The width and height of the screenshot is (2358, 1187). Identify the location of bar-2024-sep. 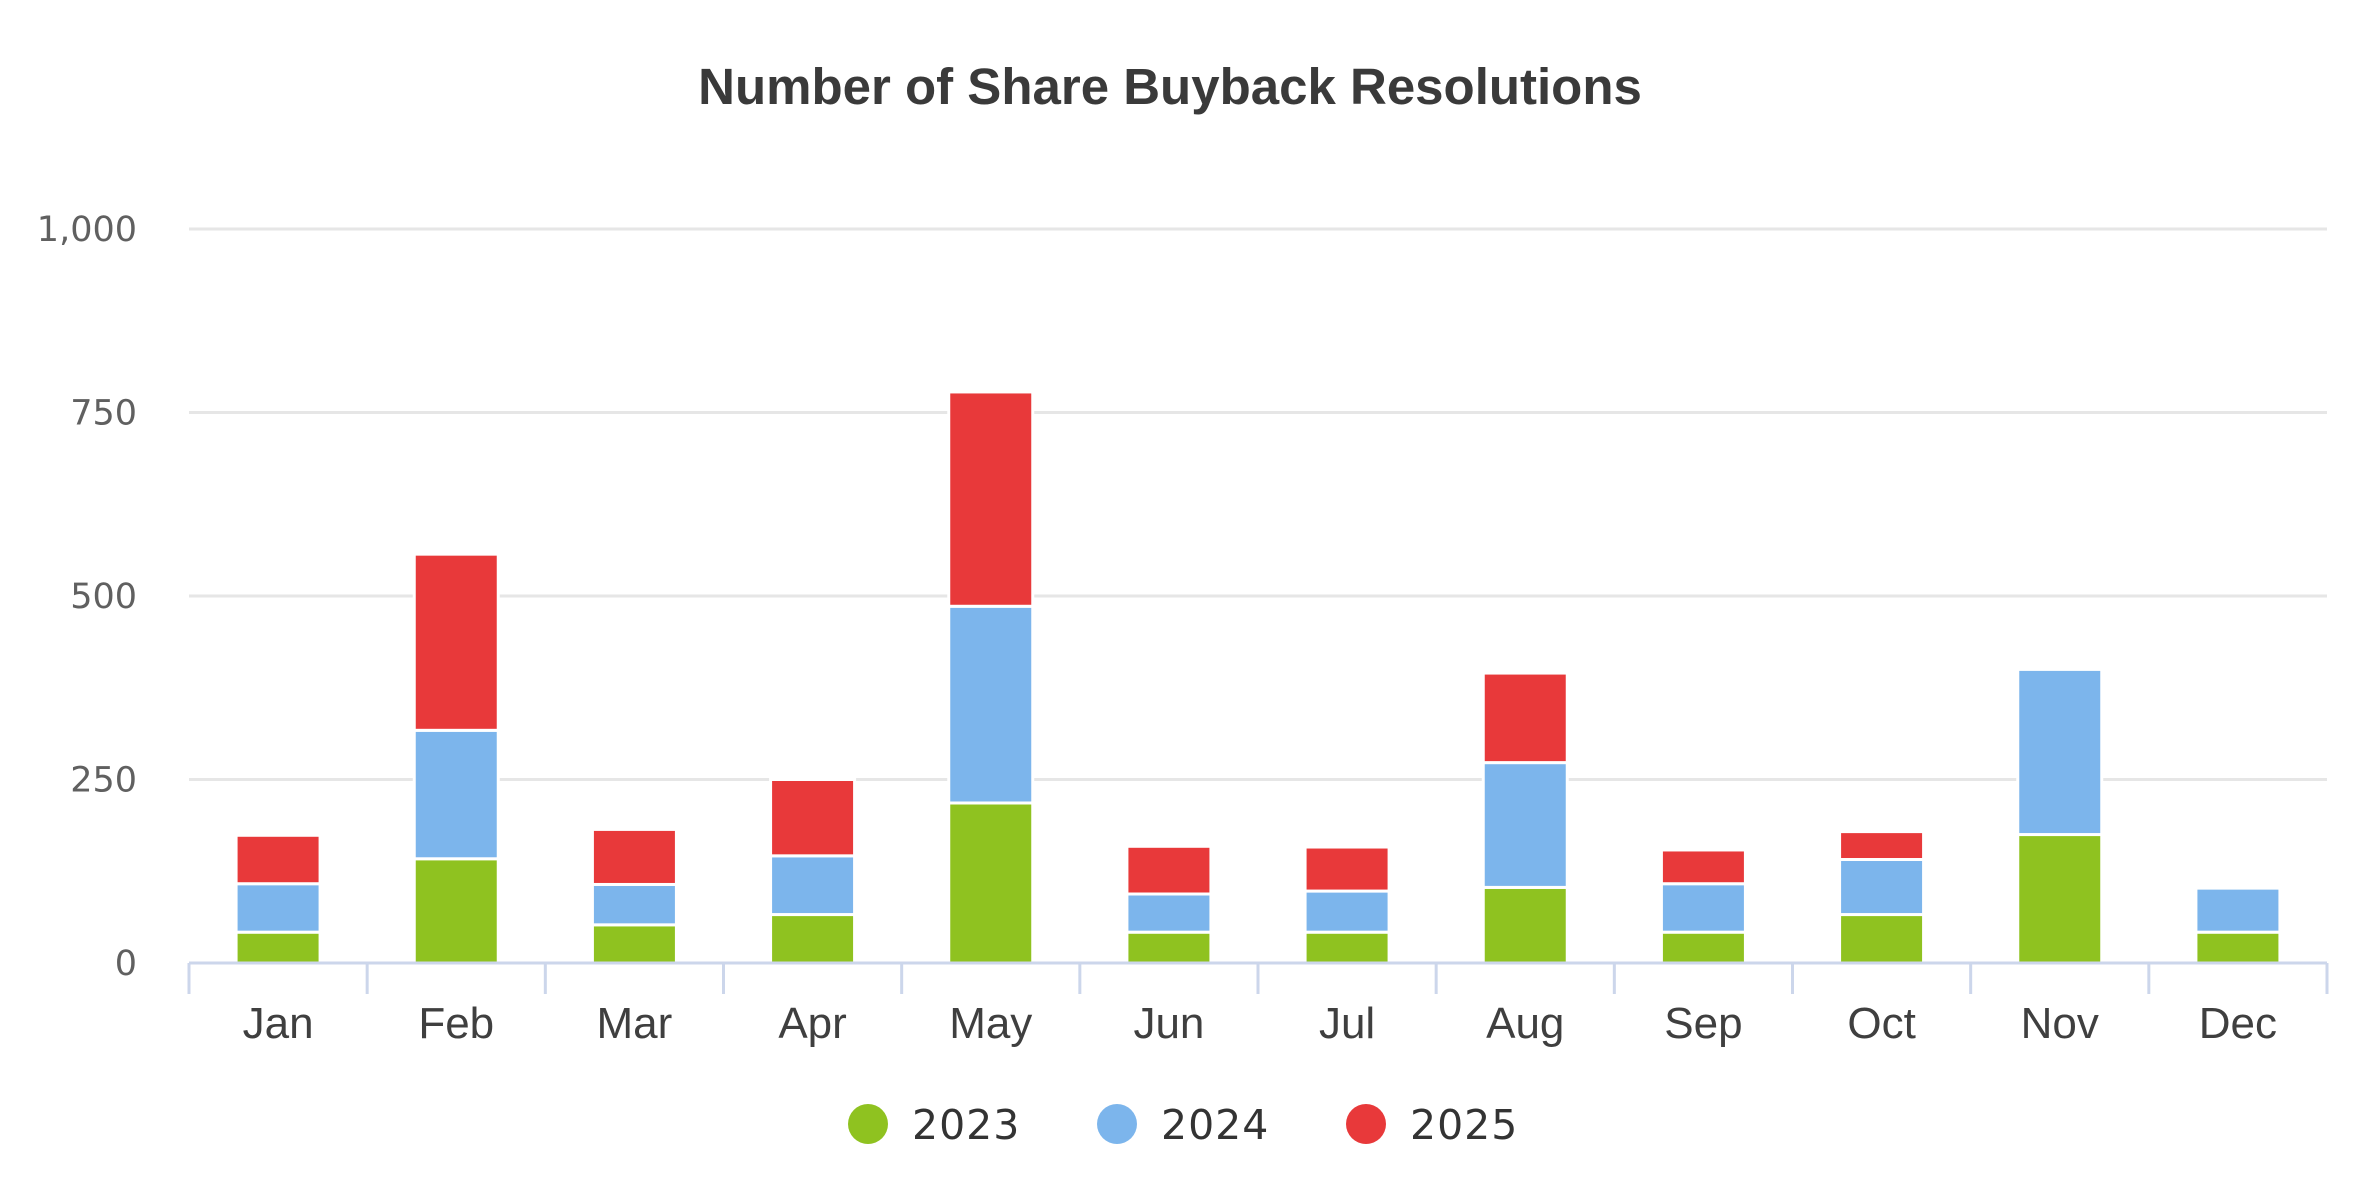
(1703, 908).